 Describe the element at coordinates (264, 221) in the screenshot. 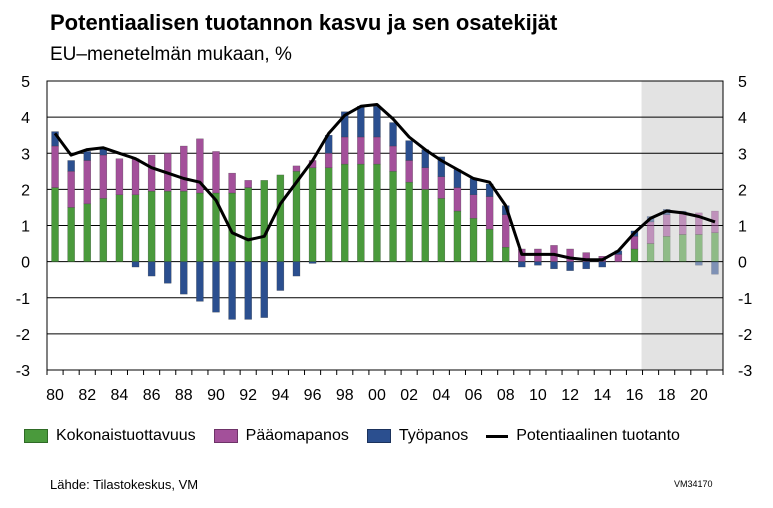

I see `bar-kokonaistuottavuus-1993` at that location.